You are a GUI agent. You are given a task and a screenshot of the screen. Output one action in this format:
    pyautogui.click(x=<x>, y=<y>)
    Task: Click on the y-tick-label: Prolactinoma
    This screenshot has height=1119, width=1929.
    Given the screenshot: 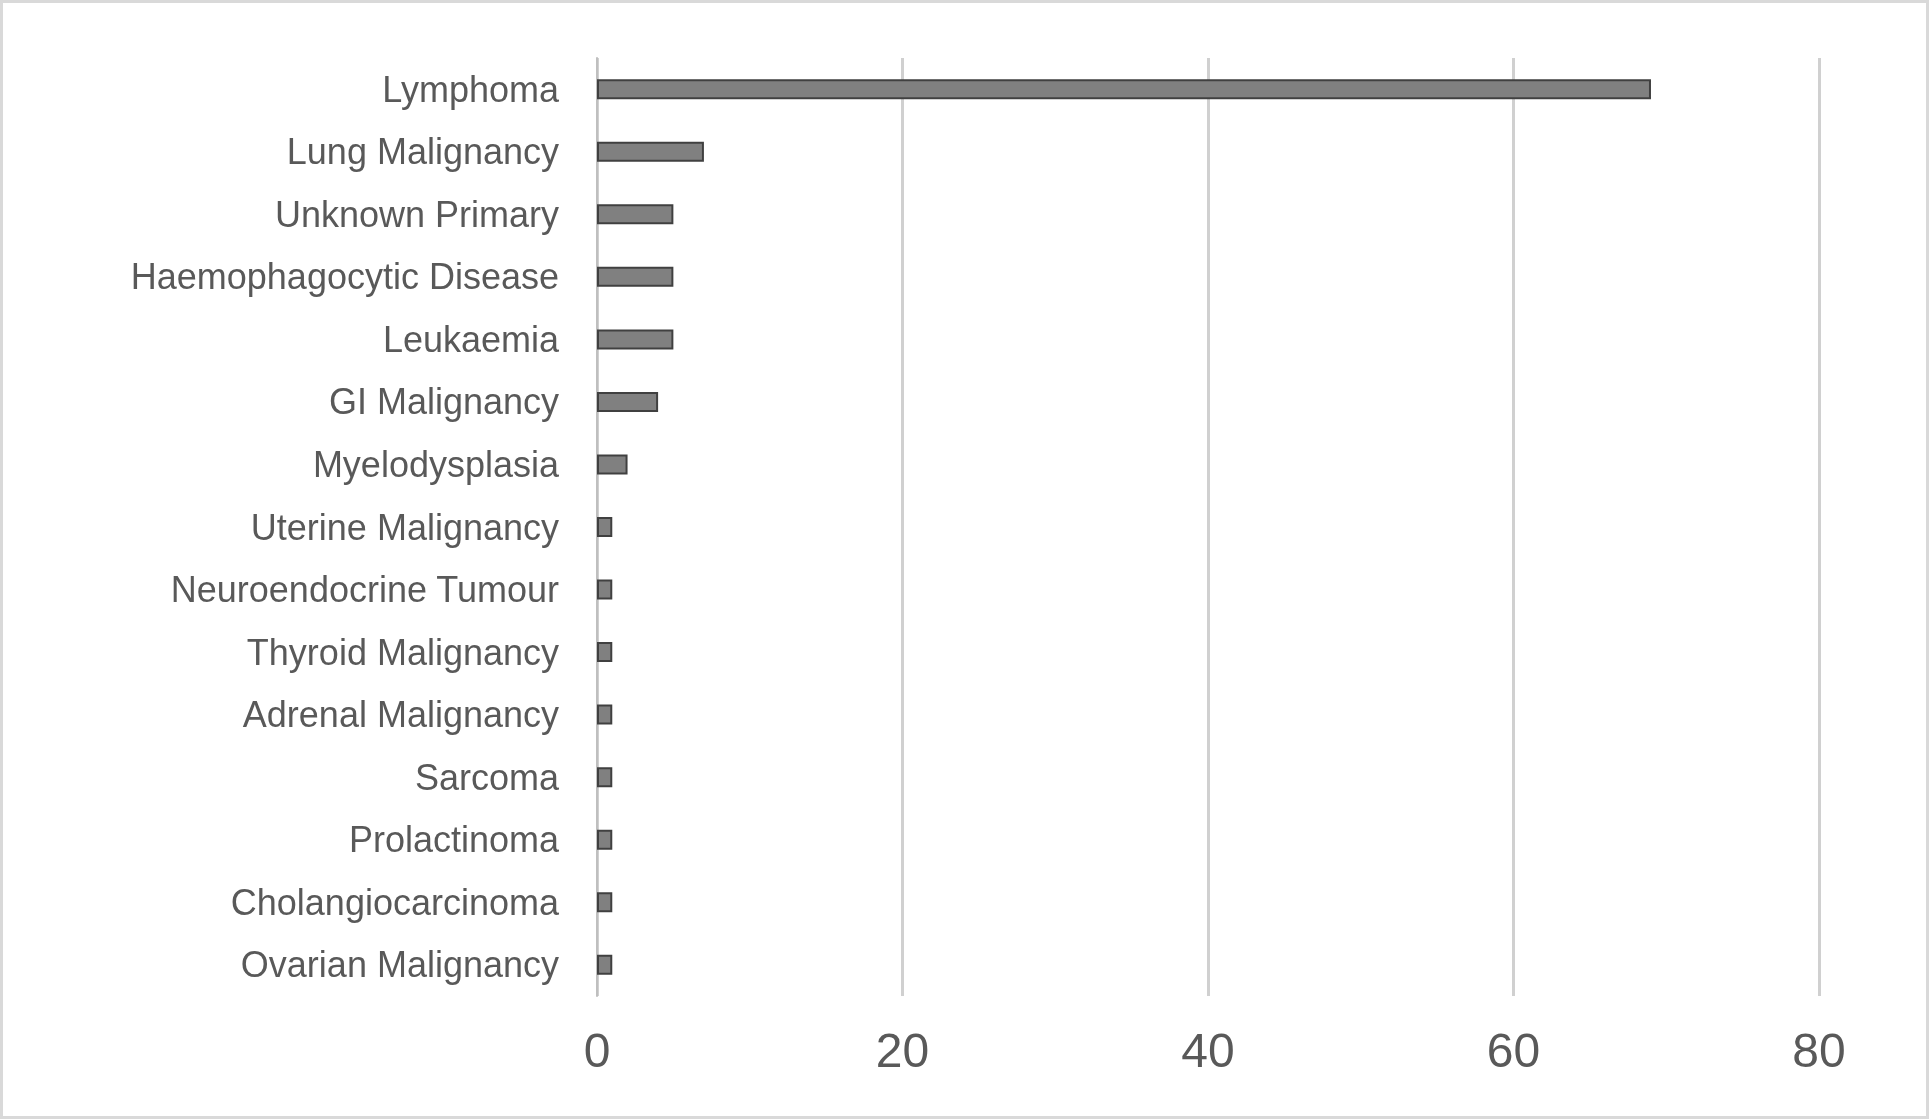 What is the action you would take?
    pyautogui.click(x=454, y=840)
    